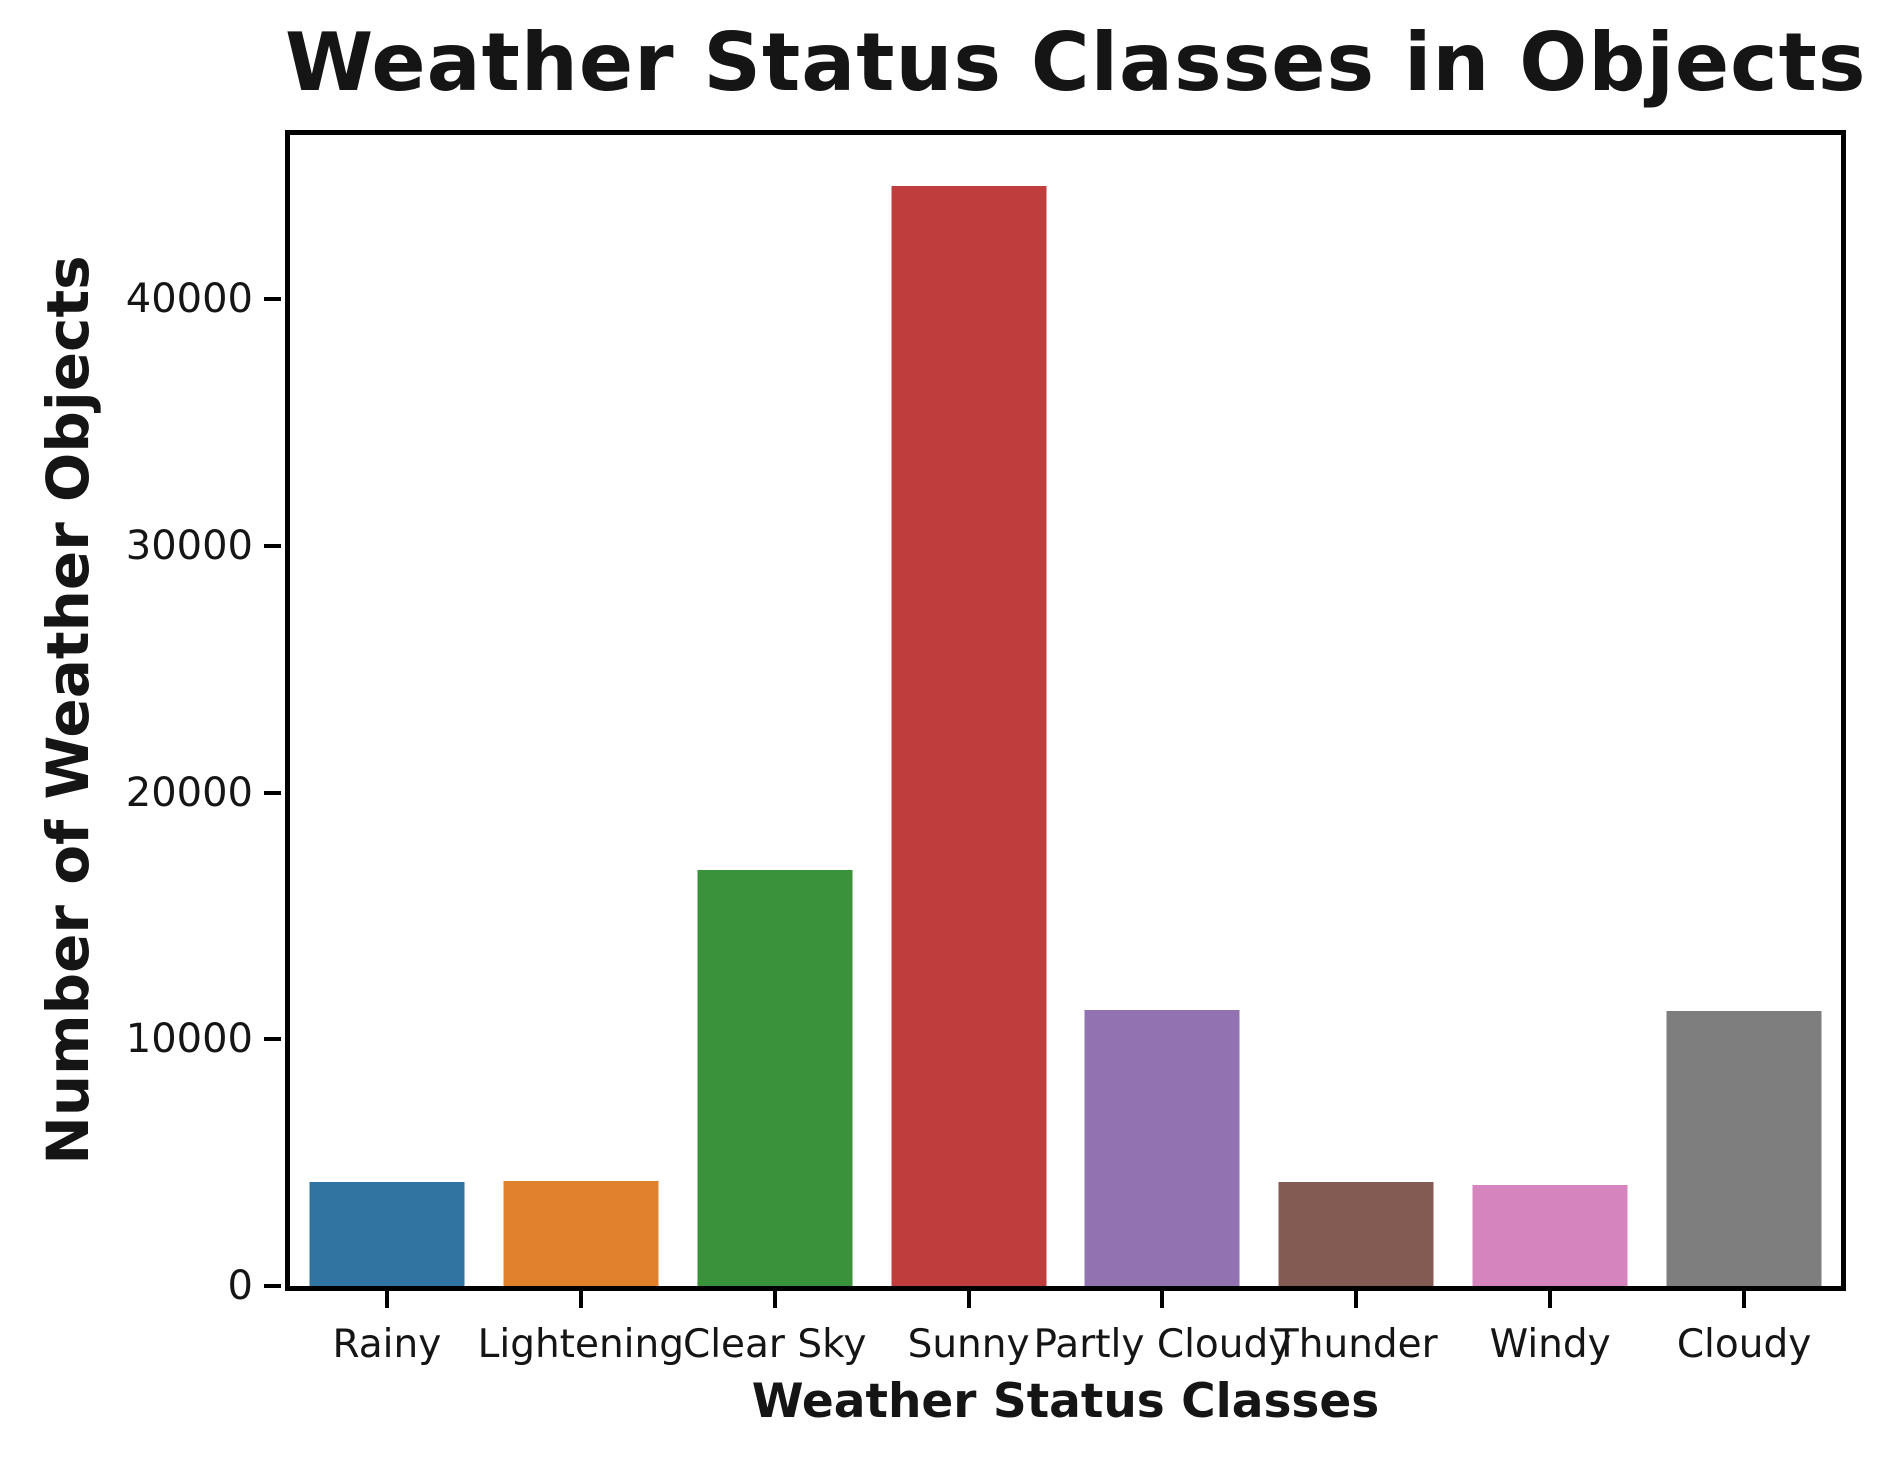 This screenshot has width=1899, height=1457. Describe the element at coordinates (1550, 1235) in the screenshot. I see `bar-windy` at that location.